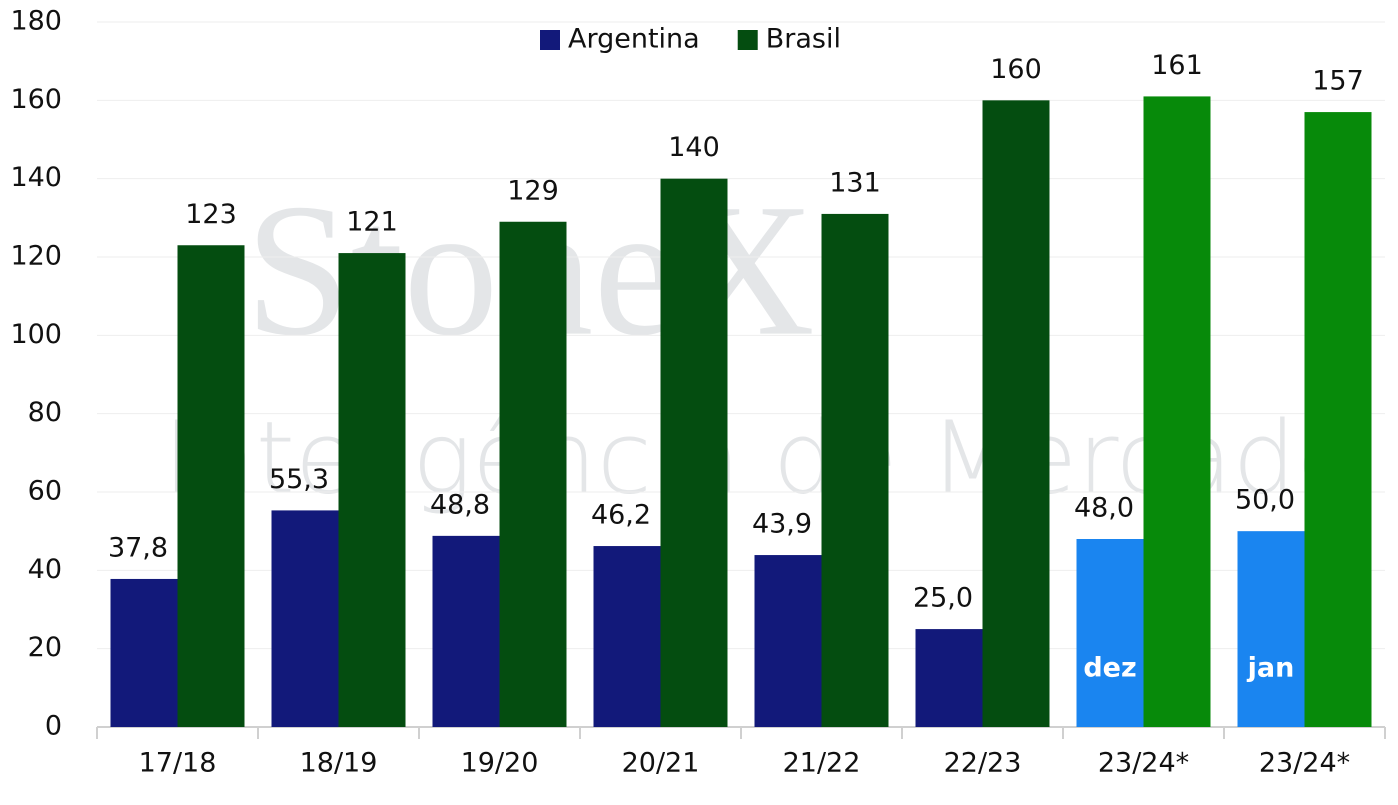  Describe the element at coordinates (45, 491) in the screenshot. I see `y-tick-label: 60` at that location.